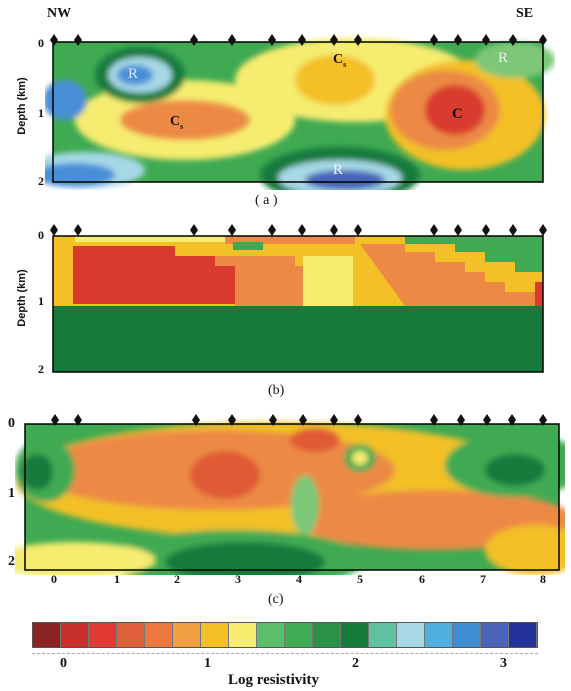 The image size is (571, 691). I want to click on y-tick-b-1: 1, so click(41, 301).